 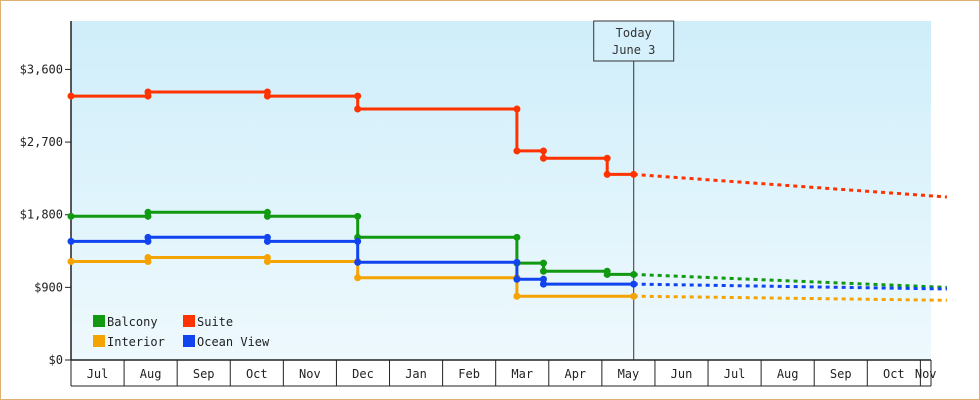 I want to click on y-tick-label: $900, so click(x=48, y=287).